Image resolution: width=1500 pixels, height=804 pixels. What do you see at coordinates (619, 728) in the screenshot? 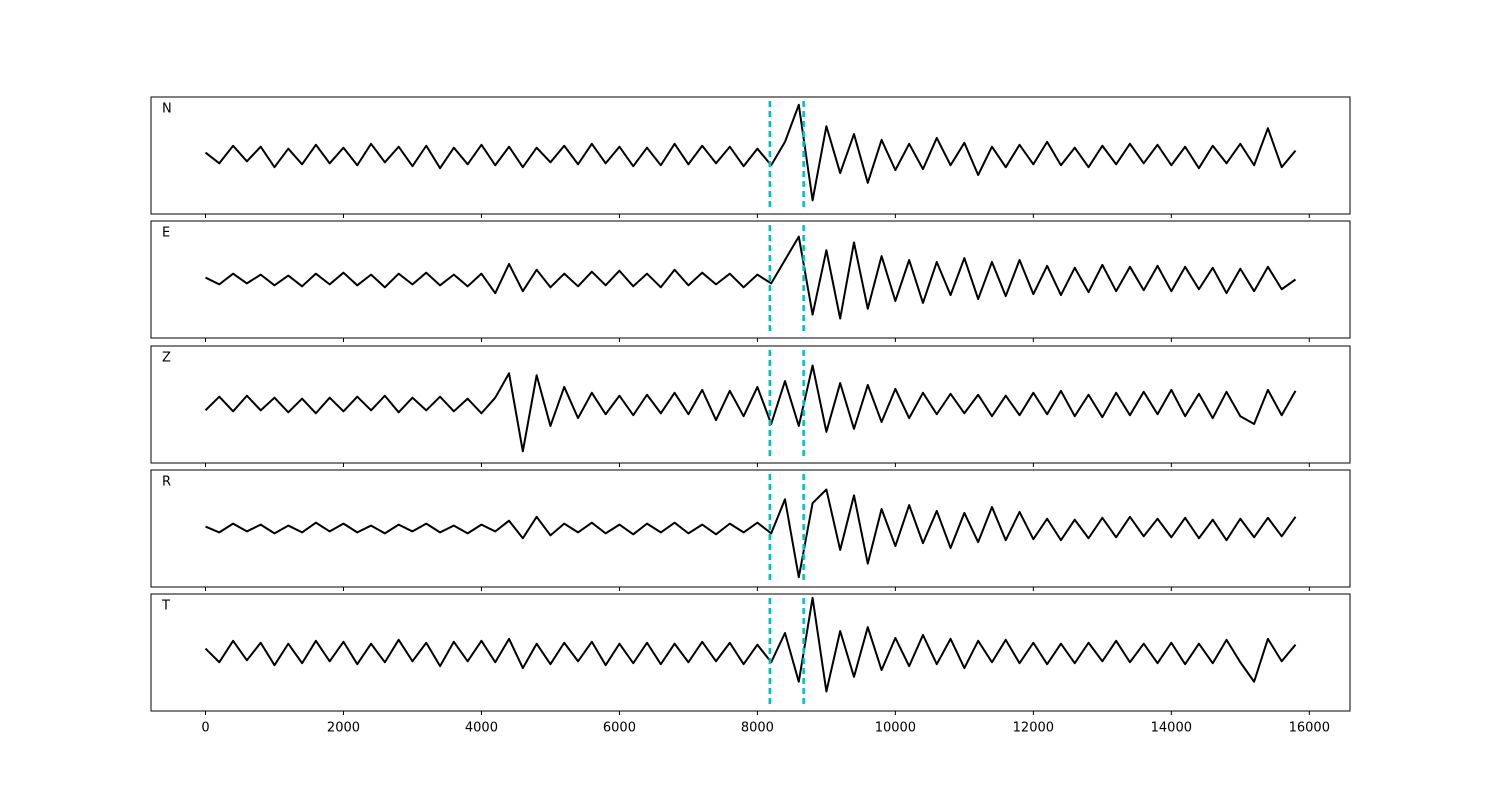
I see `x-tick-label: 6000` at bounding box center [619, 728].